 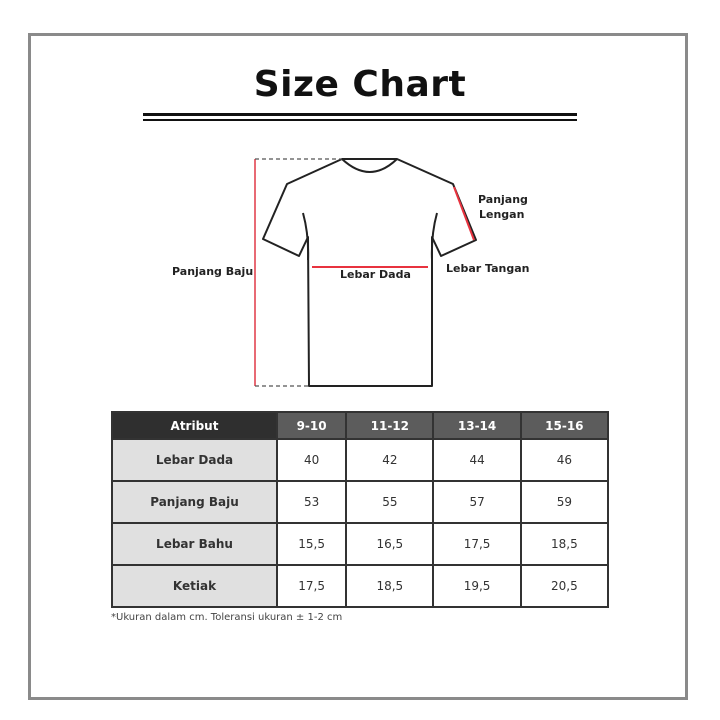 What do you see at coordinates (488, 268) in the screenshot?
I see `label-lebar-tangan: Lebar Tangan` at bounding box center [488, 268].